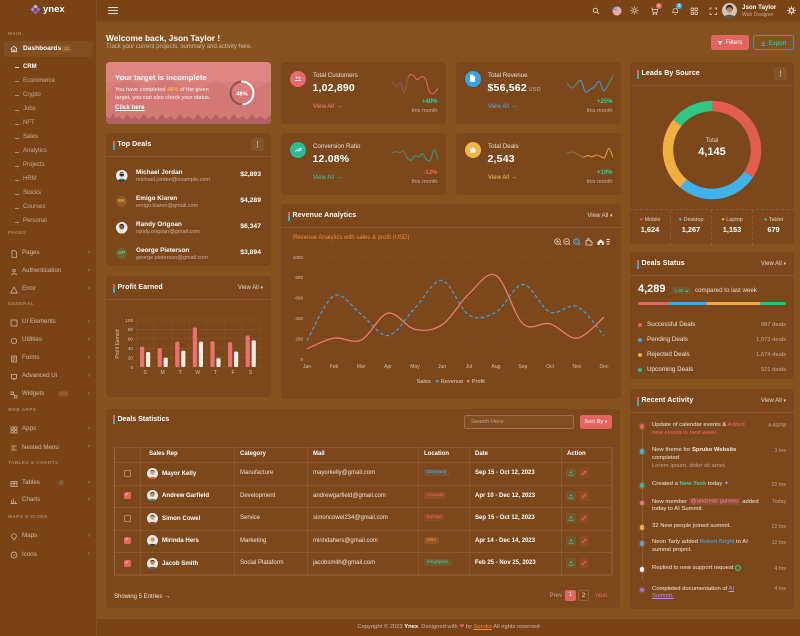  What do you see at coordinates (361, 367) in the screenshot?
I see `svg-text: Mar` at bounding box center [361, 367].